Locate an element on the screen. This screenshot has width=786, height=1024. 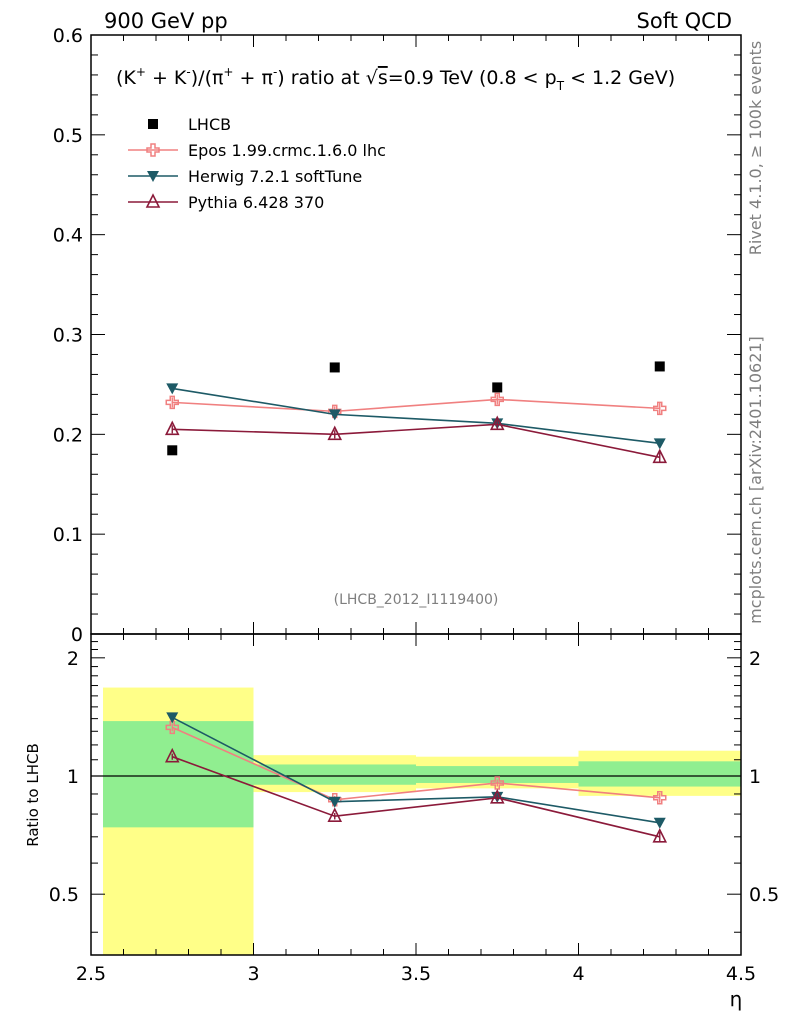
main-y-tick-label: 0.3 is located at coordinates (68, 336).